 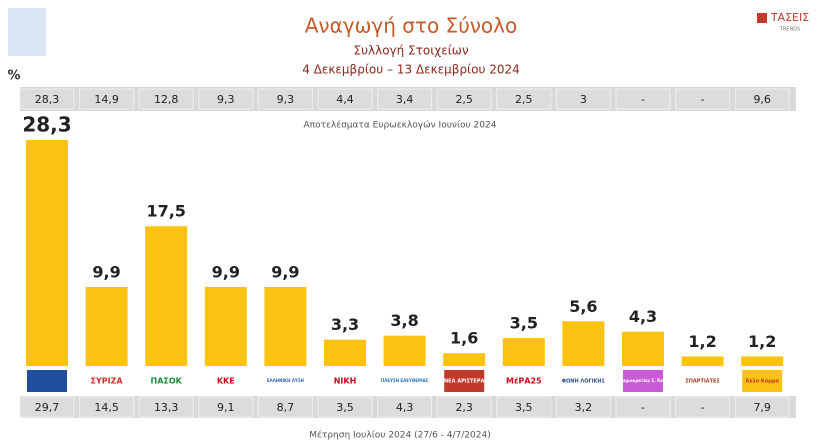 What do you see at coordinates (13, 76) in the screenshot?
I see `unit-label: %` at bounding box center [13, 76].